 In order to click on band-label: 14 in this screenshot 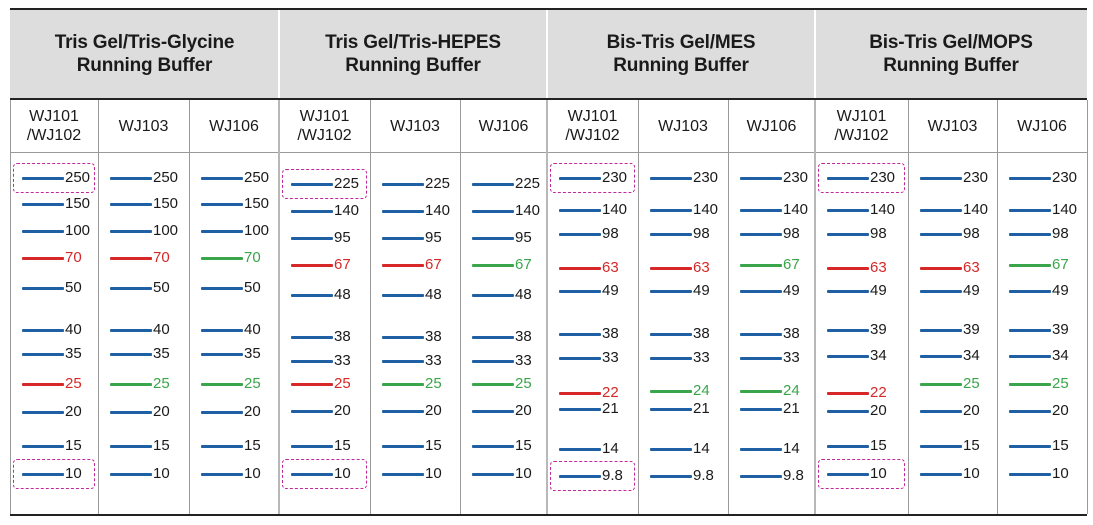, I will do `click(610, 448)`.